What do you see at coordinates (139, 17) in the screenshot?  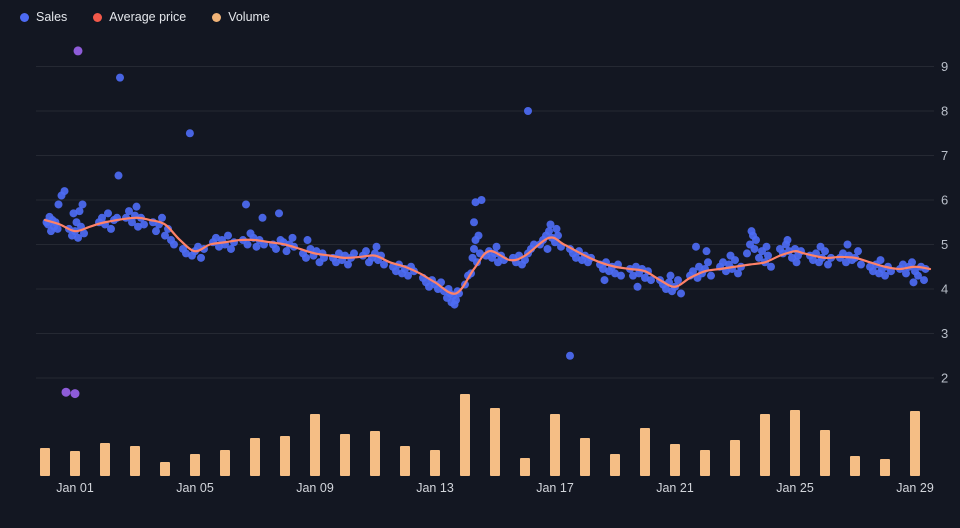 I see `legend-item-average-price: Average price` at bounding box center [139, 17].